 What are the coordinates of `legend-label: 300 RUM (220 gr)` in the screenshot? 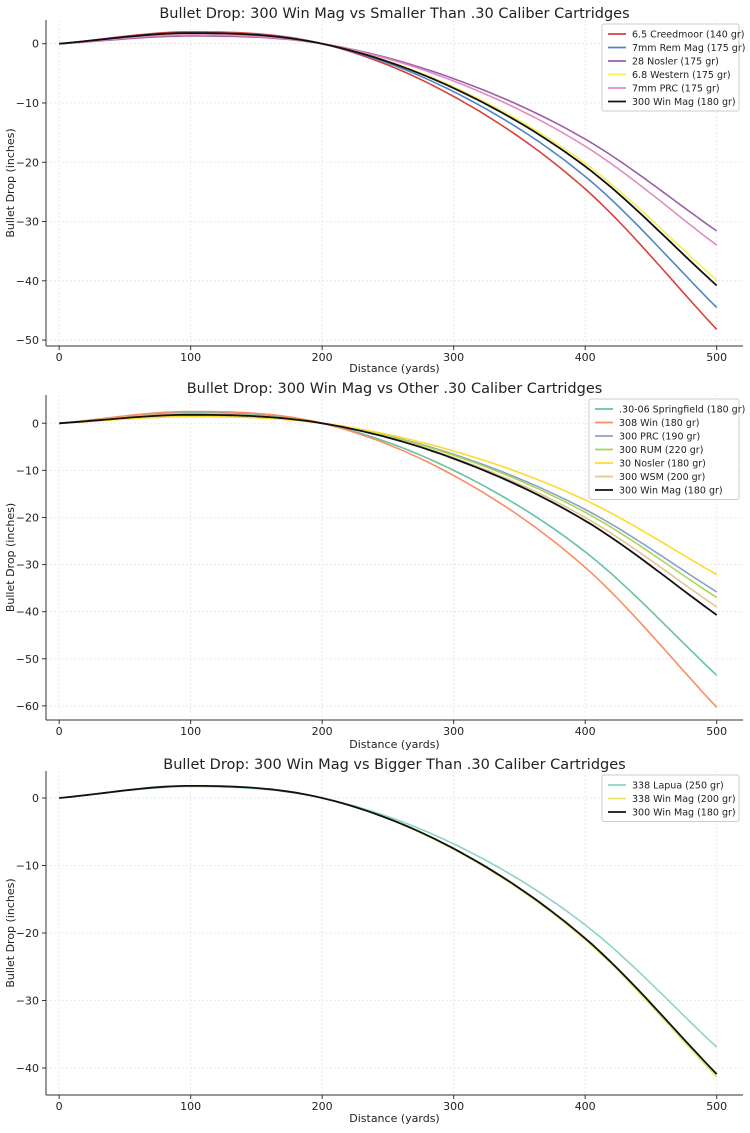 It's located at (661, 450).